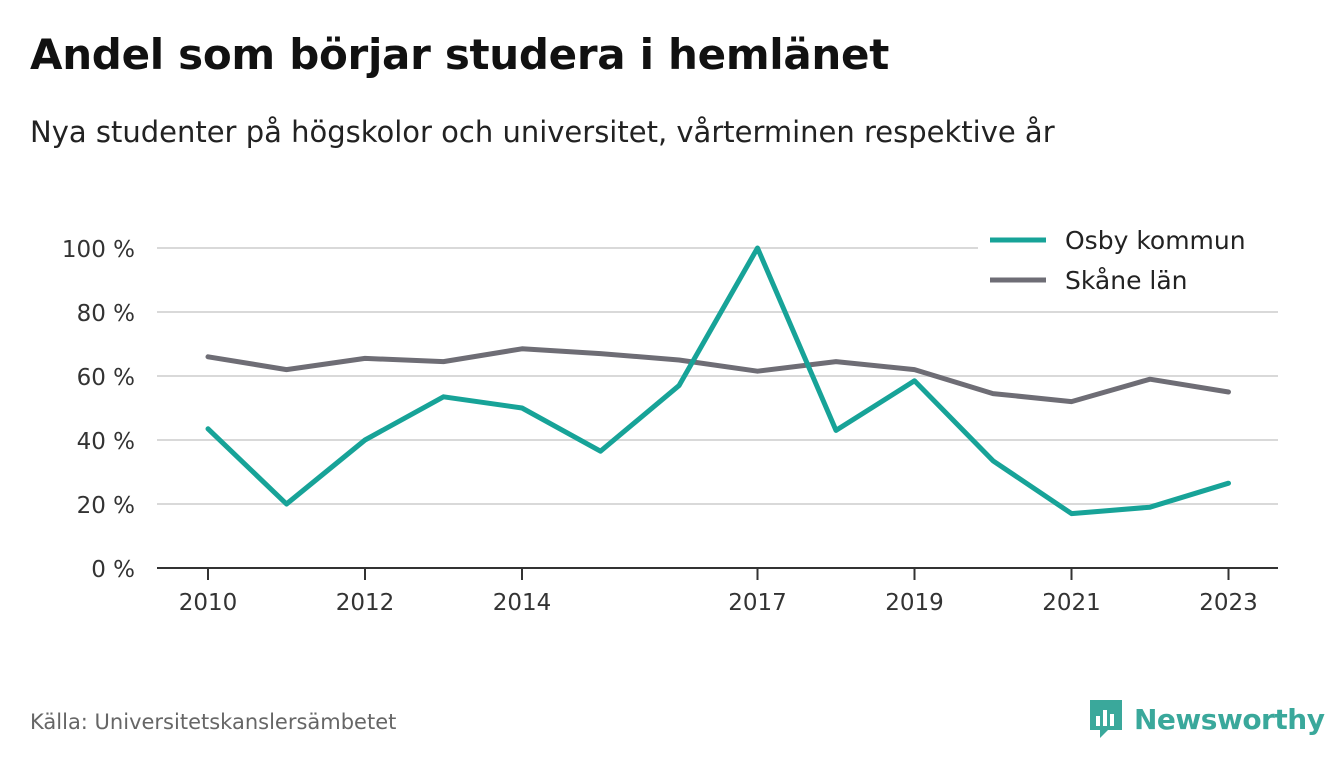 This screenshot has height=771, width=1340. Describe the element at coordinates (914, 603) in the screenshot. I see `x-tick-label: 2019` at that location.